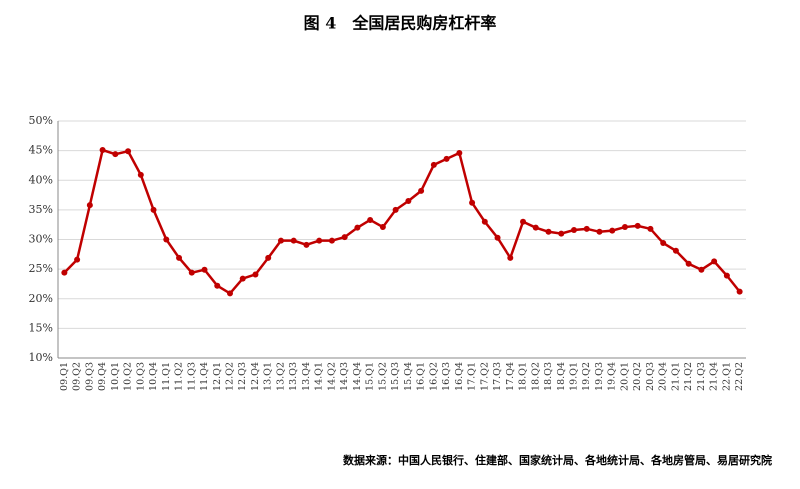  What do you see at coordinates (268, 376) in the screenshot?
I see `x-tick-label: 13.Q1` at bounding box center [268, 376].